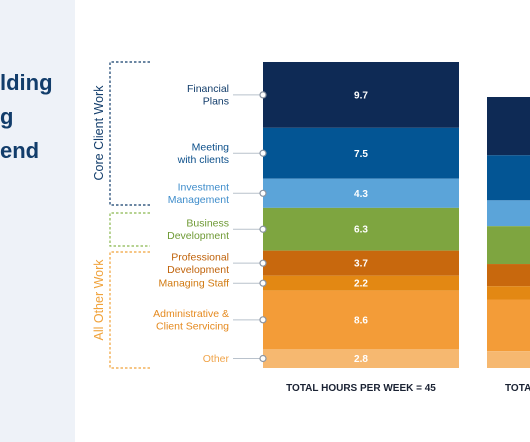 The width and height of the screenshot is (530, 442). What do you see at coordinates (99, 133) in the screenshot?
I see `group-label-core-client-work: Core Client Work` at bounding box center [99, 133].